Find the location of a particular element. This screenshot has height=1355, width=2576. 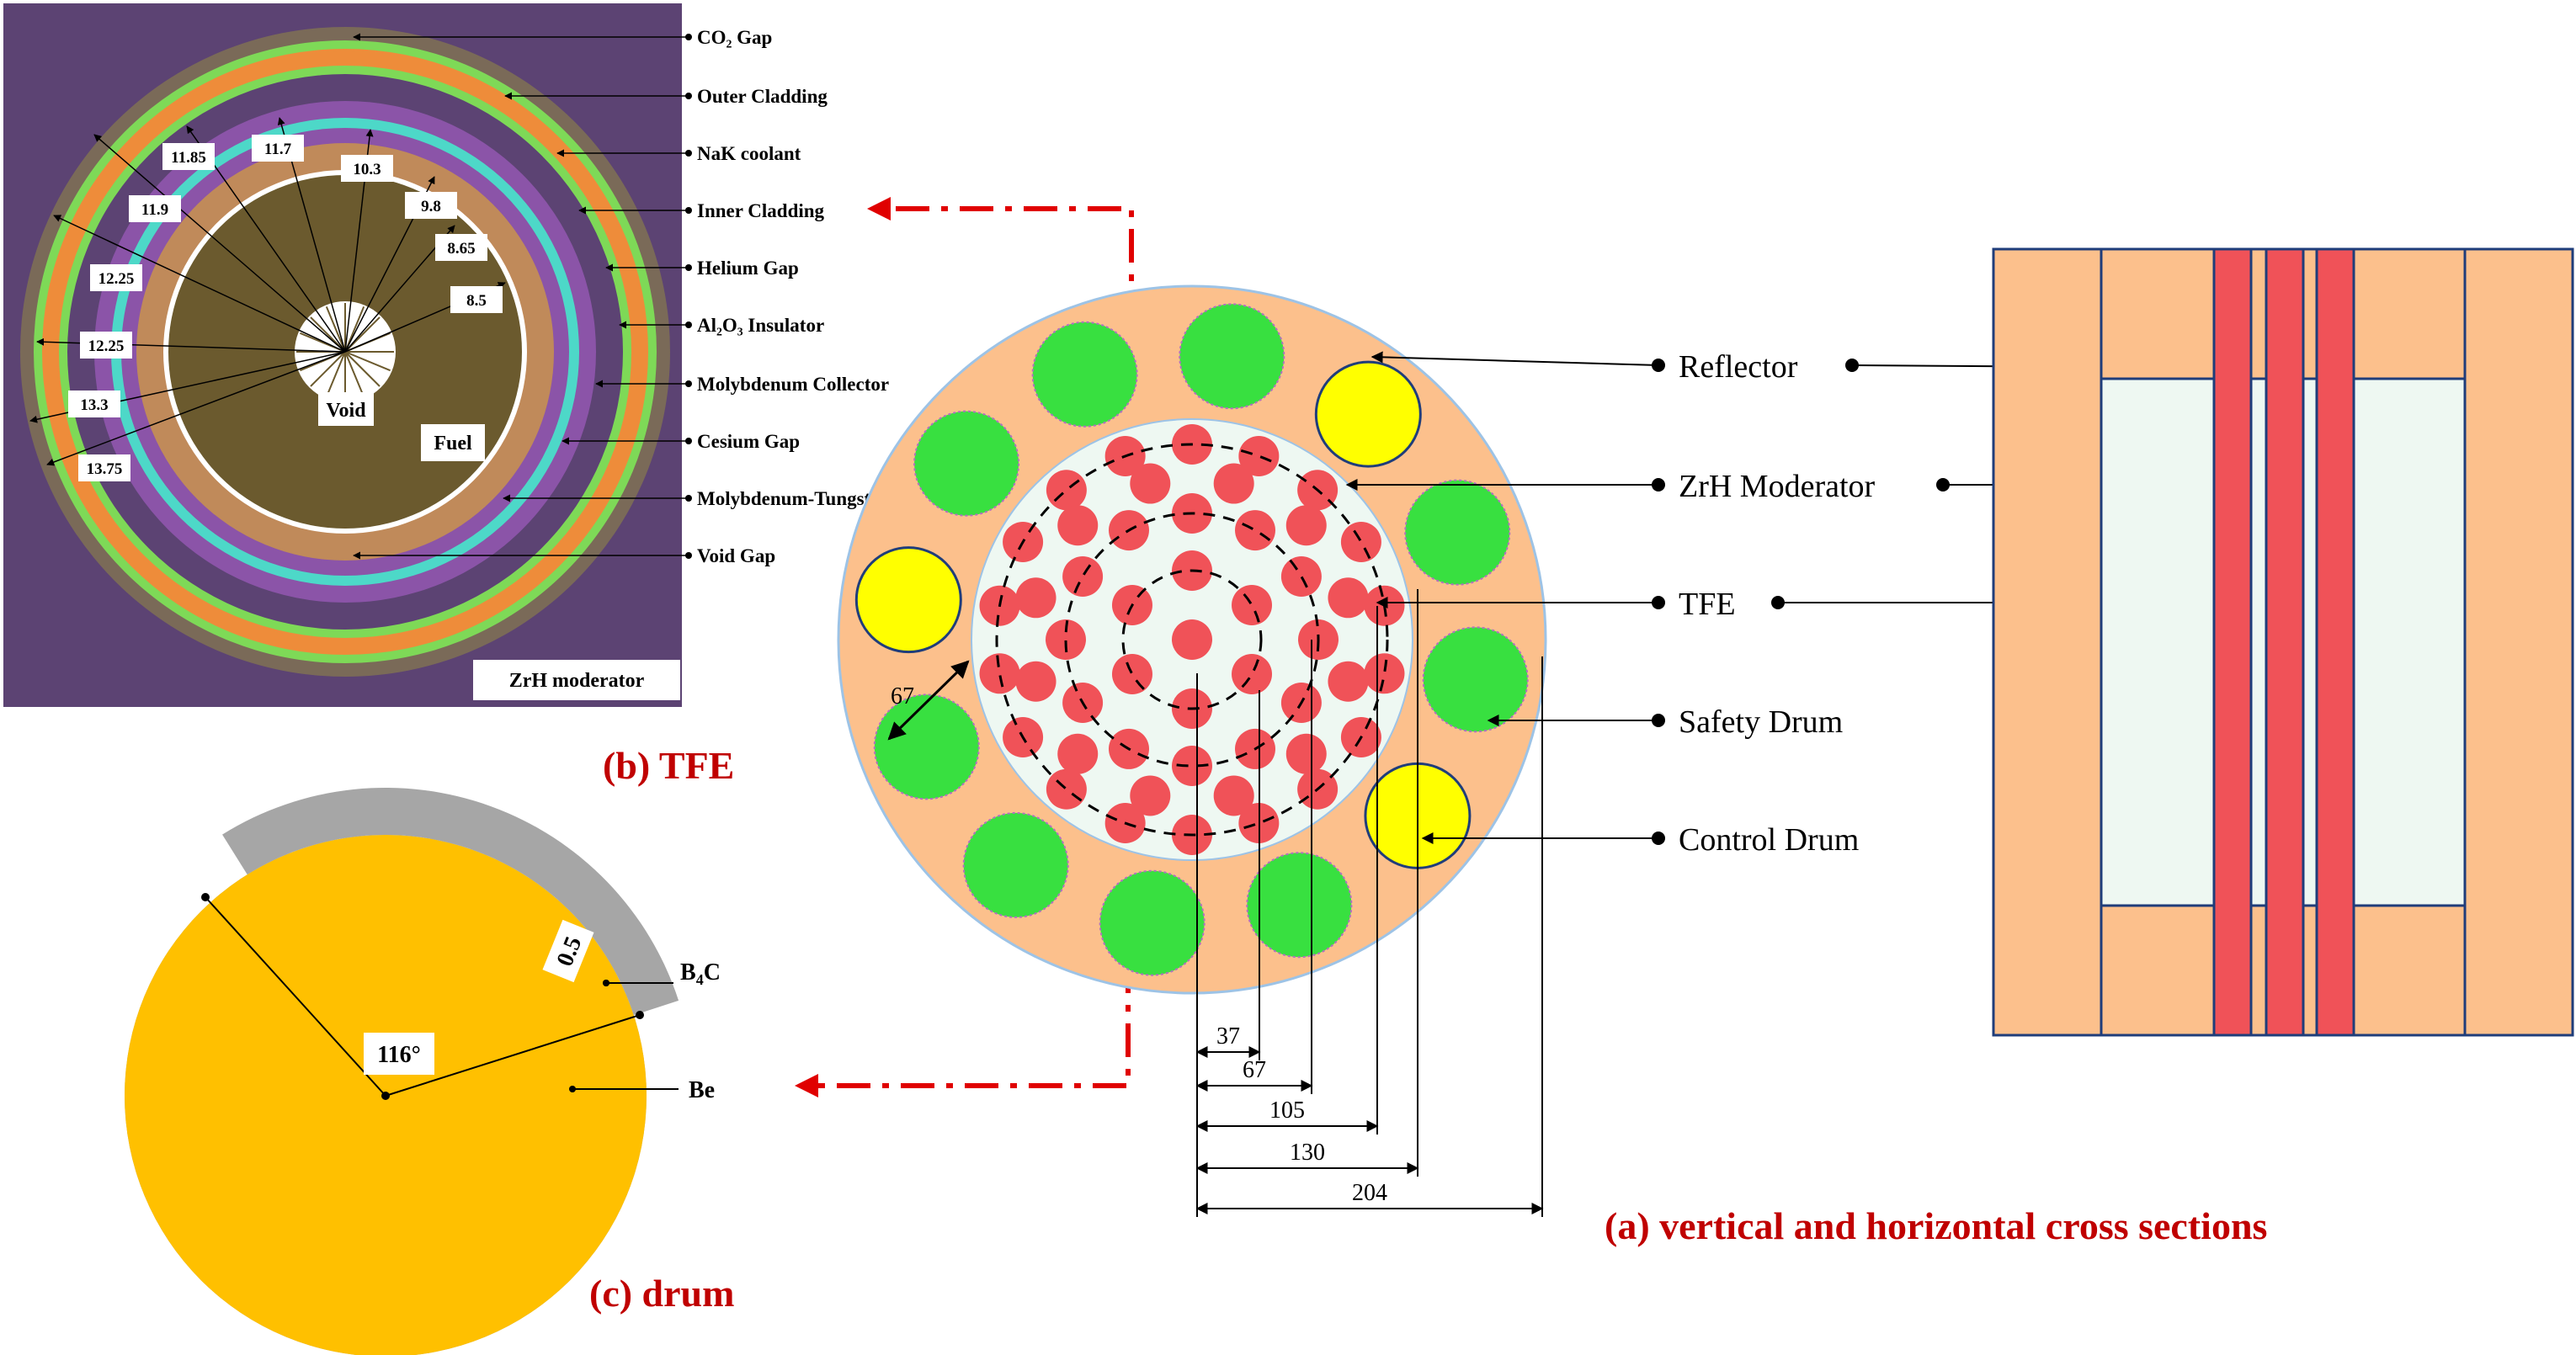

drum-diameter-label: 67 is located at coordinates (903, 696).